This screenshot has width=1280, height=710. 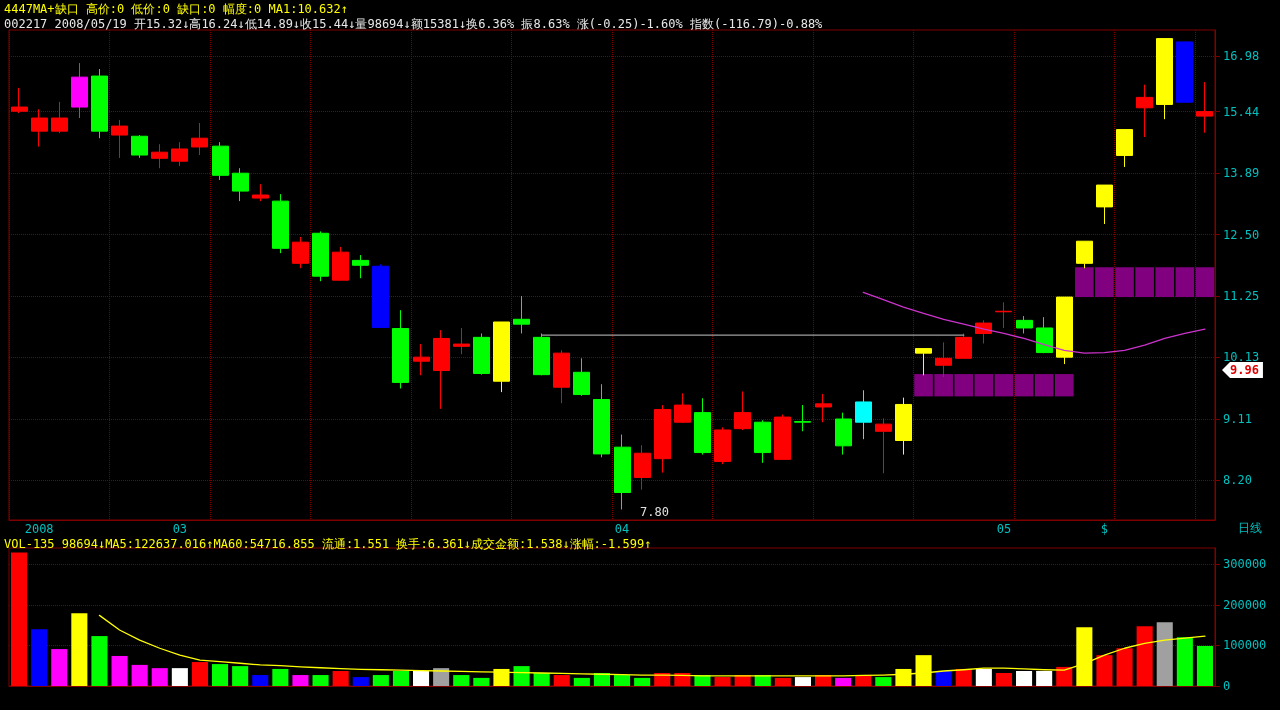 I want to click on text: 日线, so click(x=1250, y=528).